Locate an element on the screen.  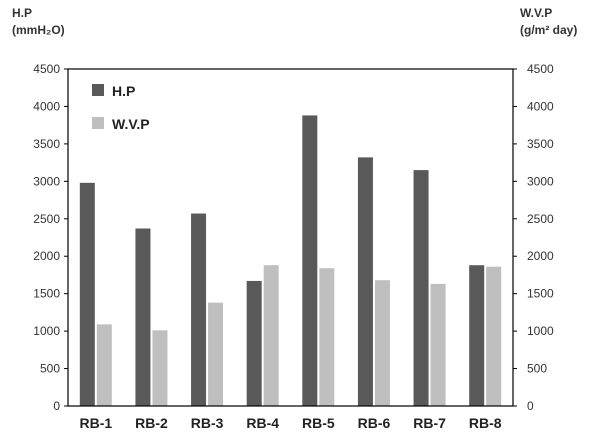
left-tick-label: 2000 is located at coordinates (46, 256).